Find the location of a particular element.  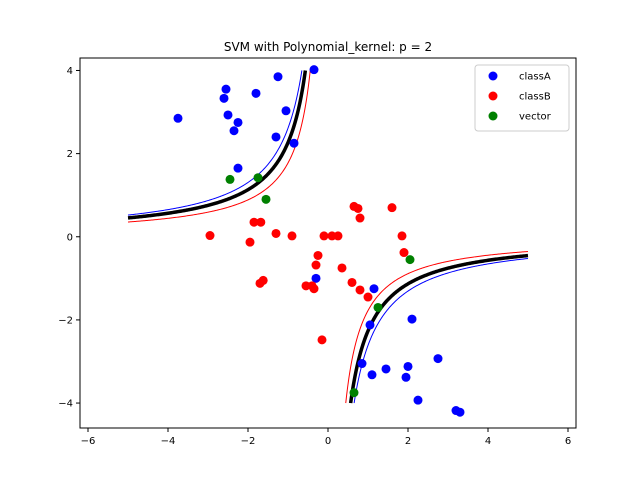

legend-label-classA: classA is located at coordinates (535, 77).